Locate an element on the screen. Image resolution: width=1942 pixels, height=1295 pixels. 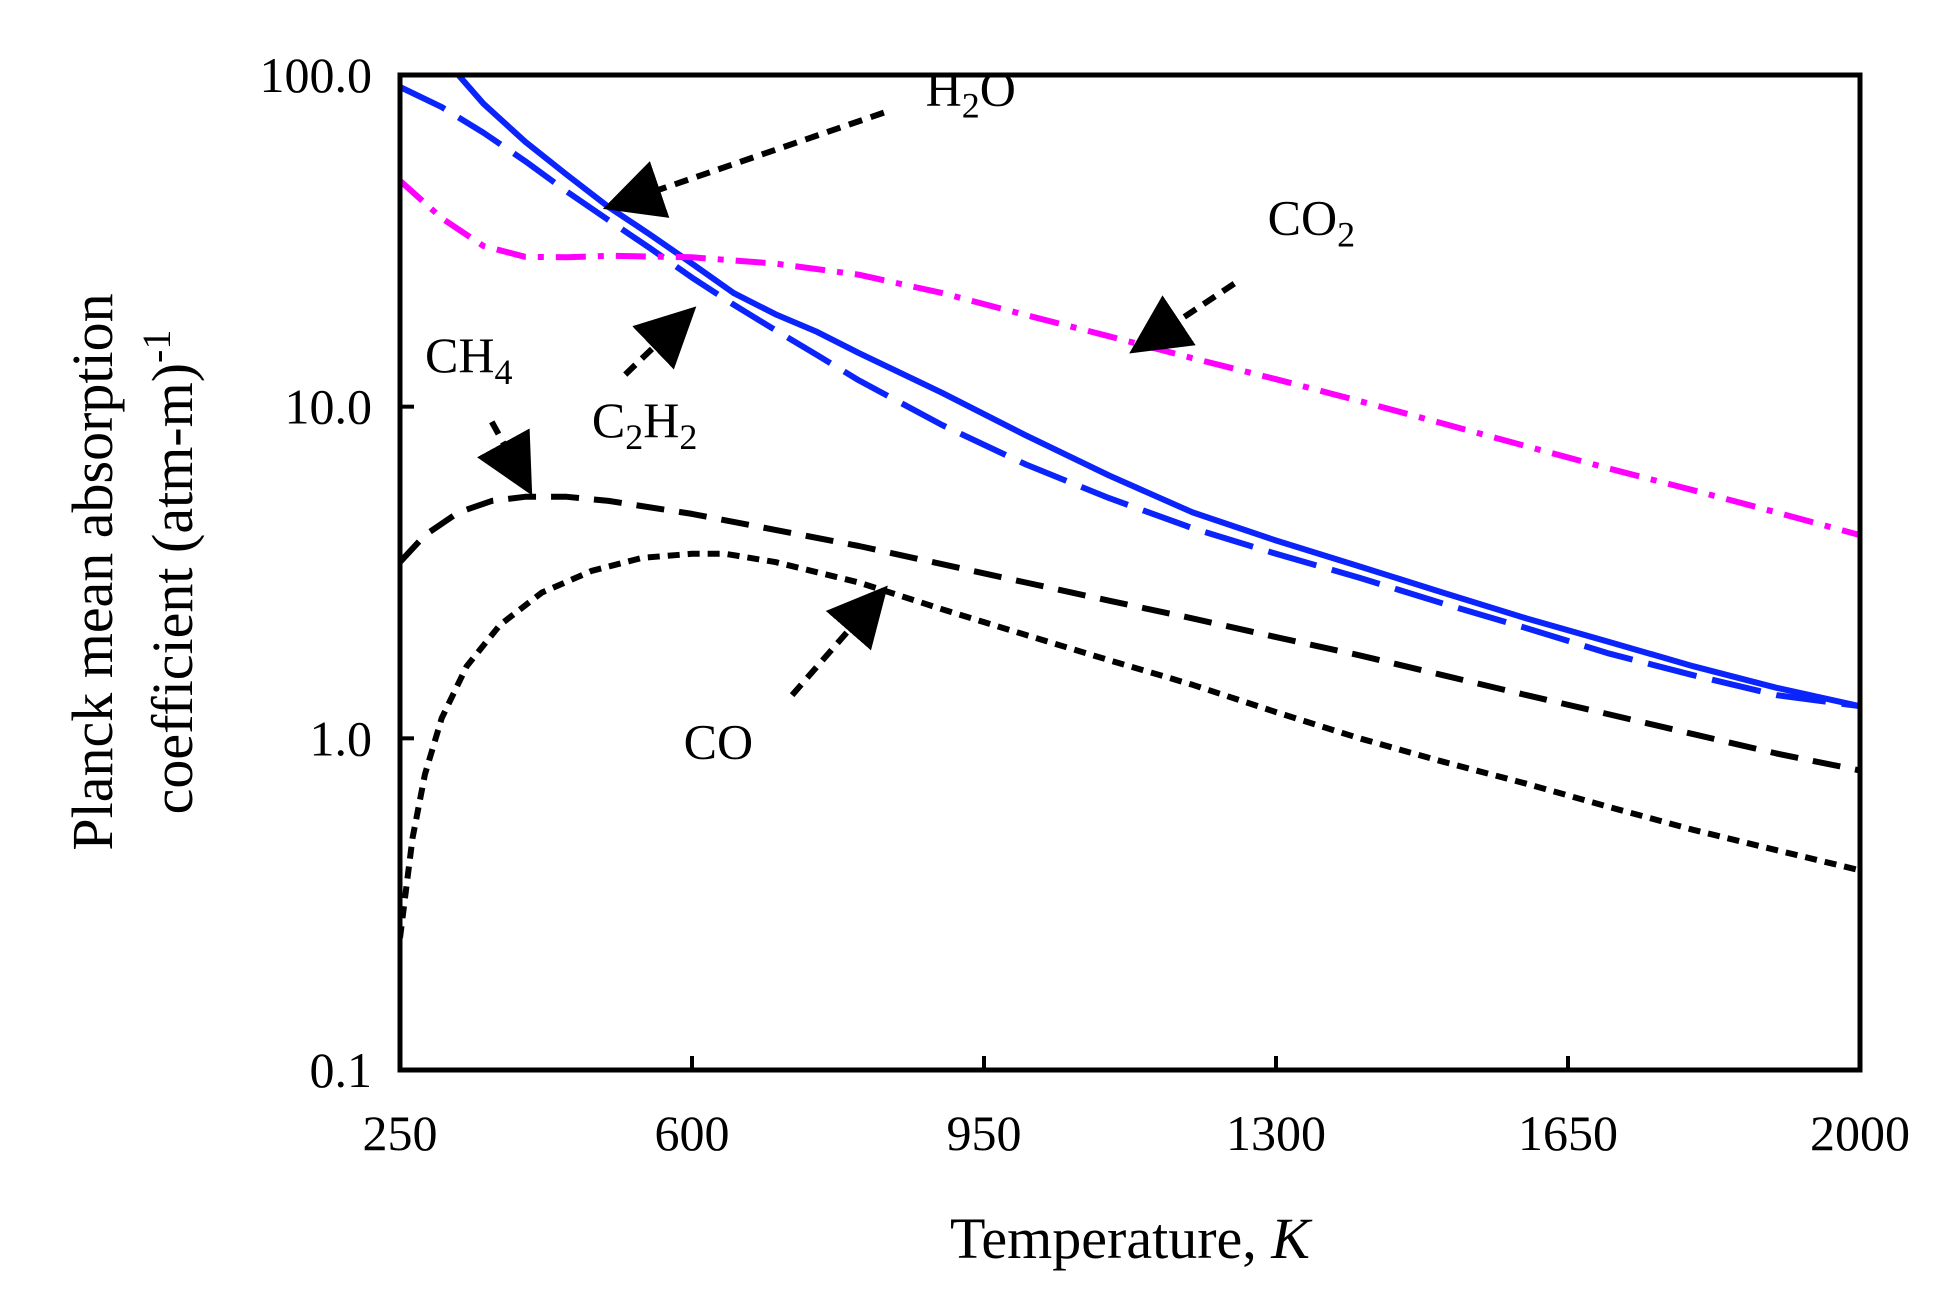
annotation-label-c2h2: C2H2 is located at coordinates (644, 424).